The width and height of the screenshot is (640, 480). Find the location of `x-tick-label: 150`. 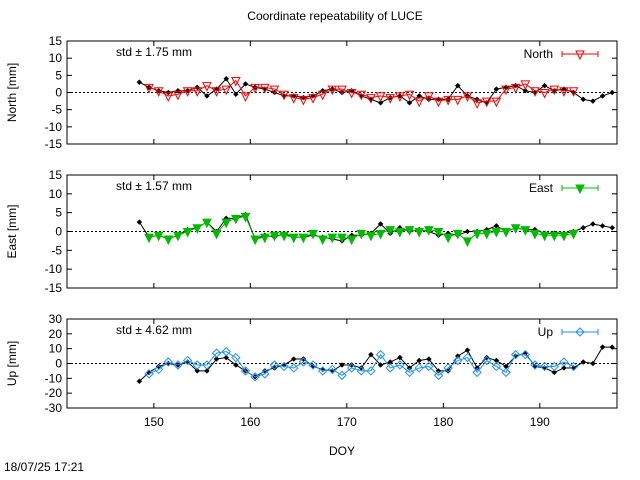

x-tick-label: 150 is located at coordinates (154, 422).